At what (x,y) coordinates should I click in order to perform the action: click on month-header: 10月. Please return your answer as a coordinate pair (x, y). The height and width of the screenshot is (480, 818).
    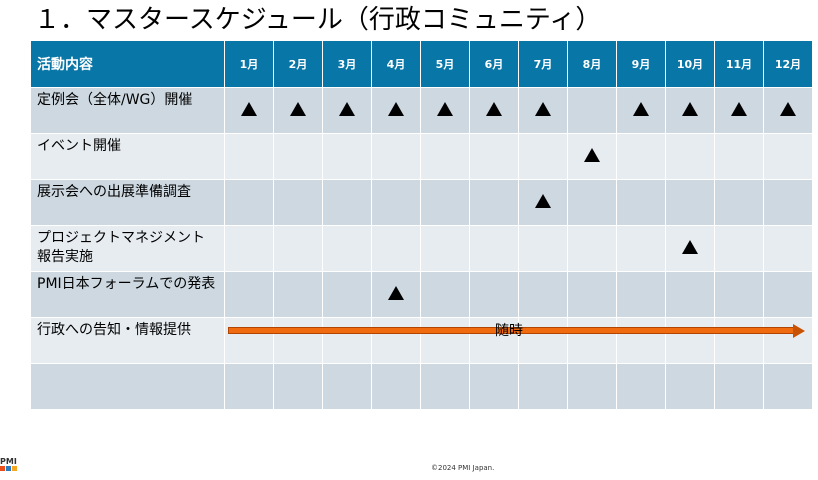
    Looking at the image, I should click on (690, 64).